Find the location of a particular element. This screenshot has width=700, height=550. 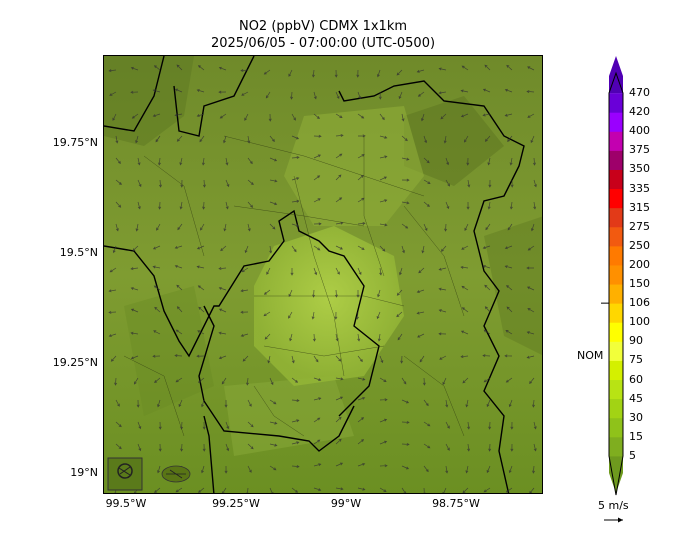

latitude-label: 19.75°N is located at coordinates (75, 142).